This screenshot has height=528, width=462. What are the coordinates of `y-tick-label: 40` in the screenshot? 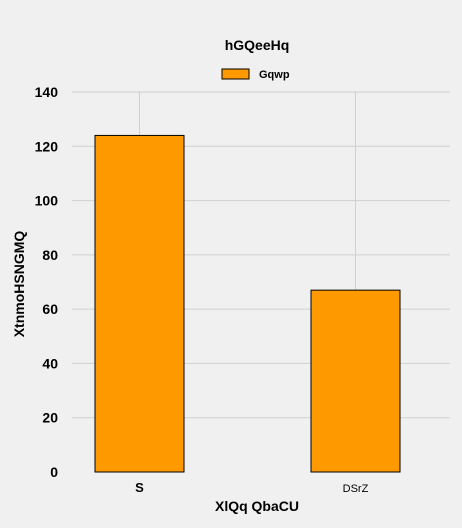 It's located at (50, 363).